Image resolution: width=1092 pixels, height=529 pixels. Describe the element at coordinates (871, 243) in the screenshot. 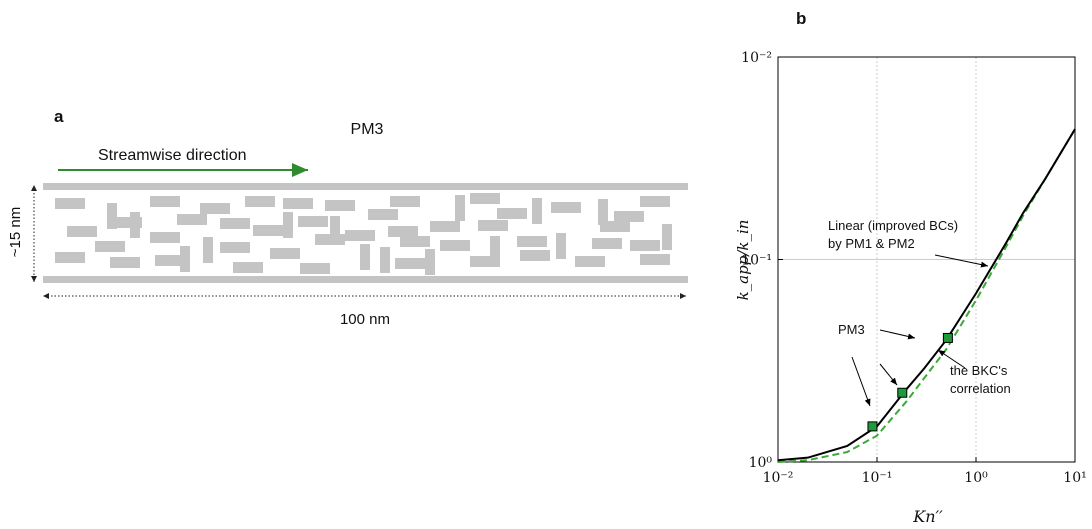

I see `annotation: by PM1 & PM2` at that location.